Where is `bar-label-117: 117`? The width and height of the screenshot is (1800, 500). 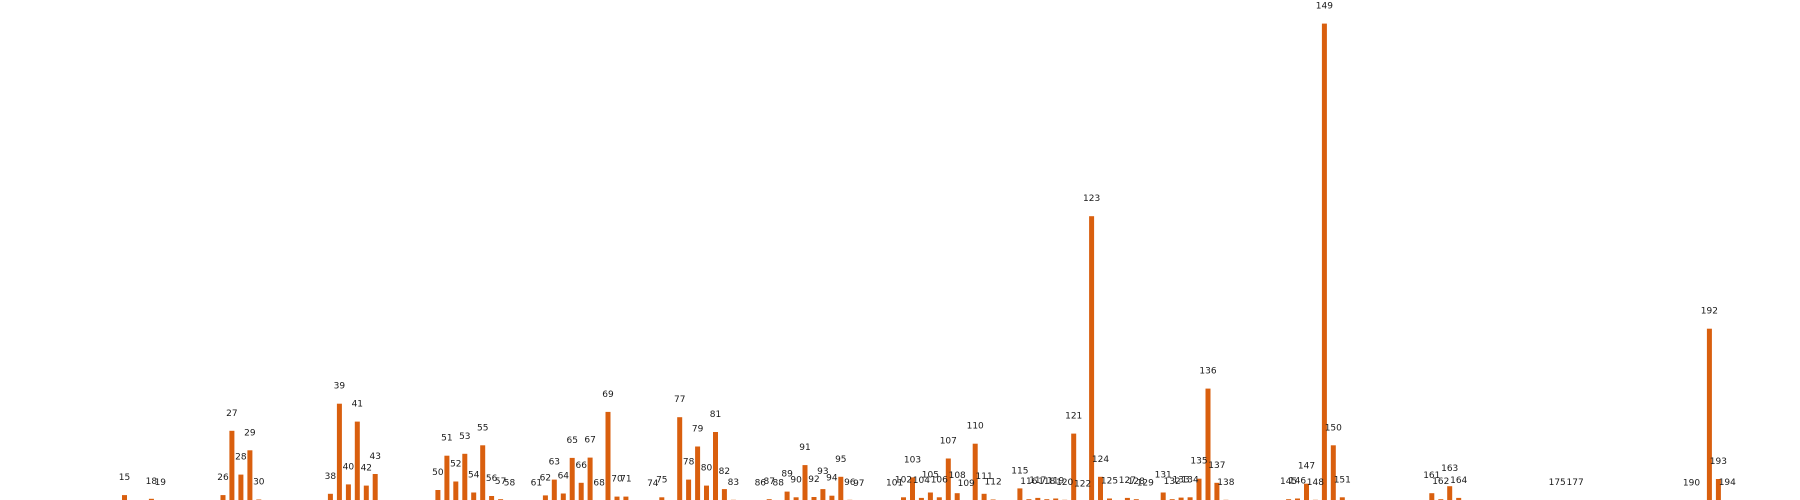
bar-label-117: 117 is located at coordinates (1037, 481).